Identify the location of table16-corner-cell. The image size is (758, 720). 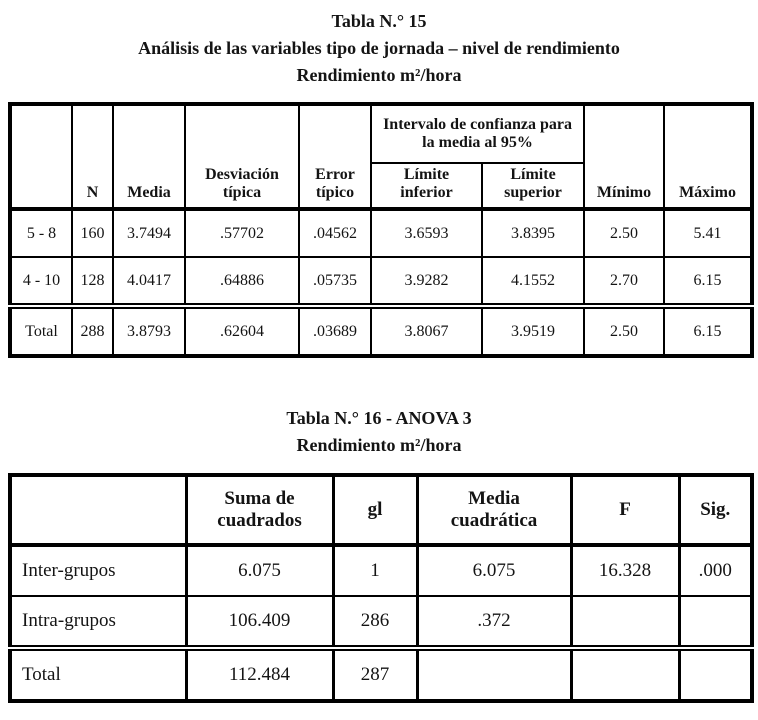
(98, 510).